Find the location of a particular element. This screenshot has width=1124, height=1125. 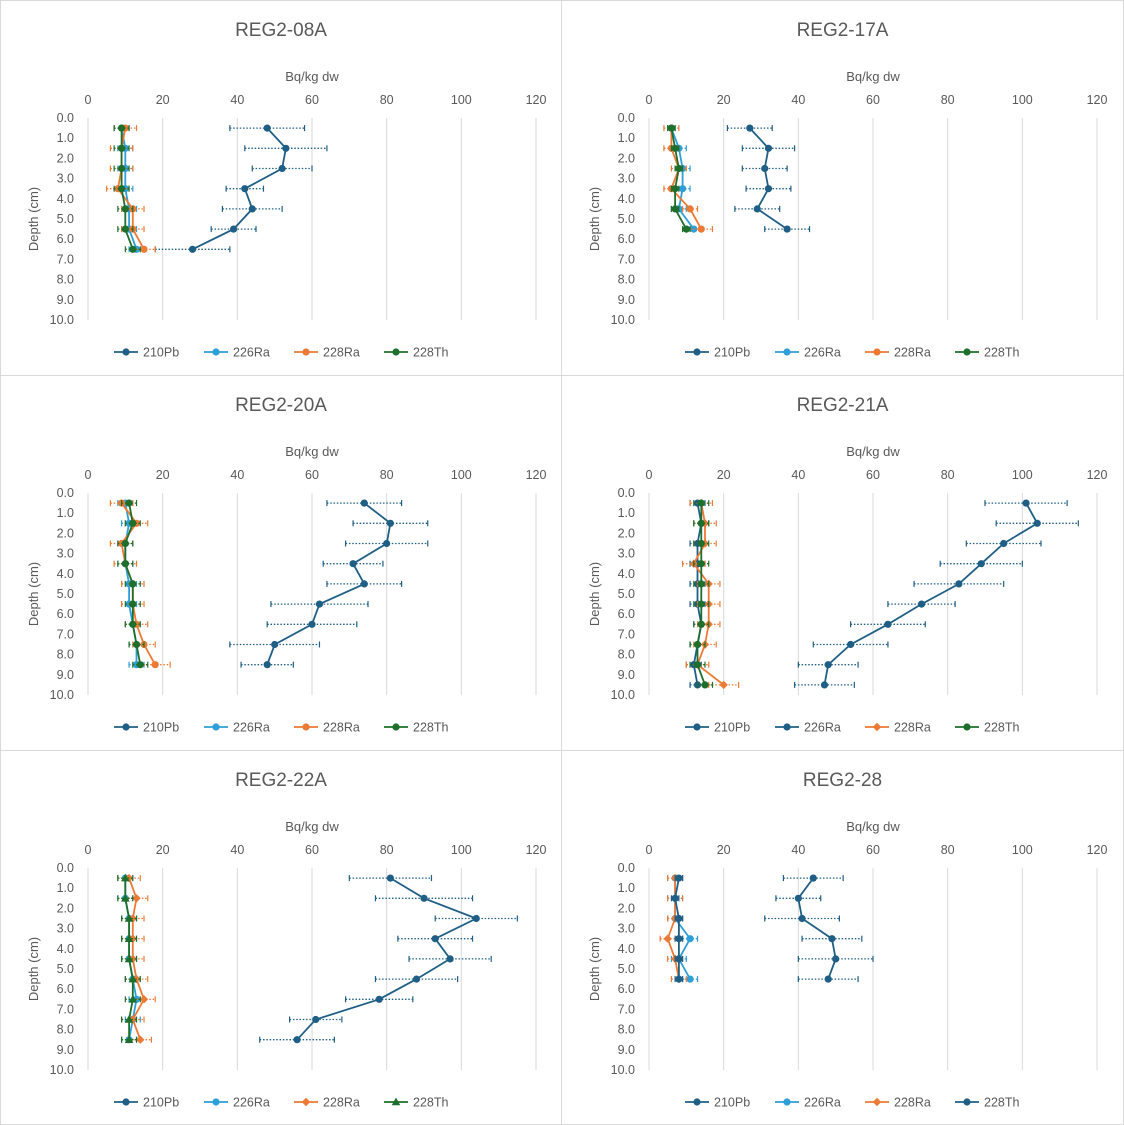

series-line-228th is located at coordinates (679, 178).